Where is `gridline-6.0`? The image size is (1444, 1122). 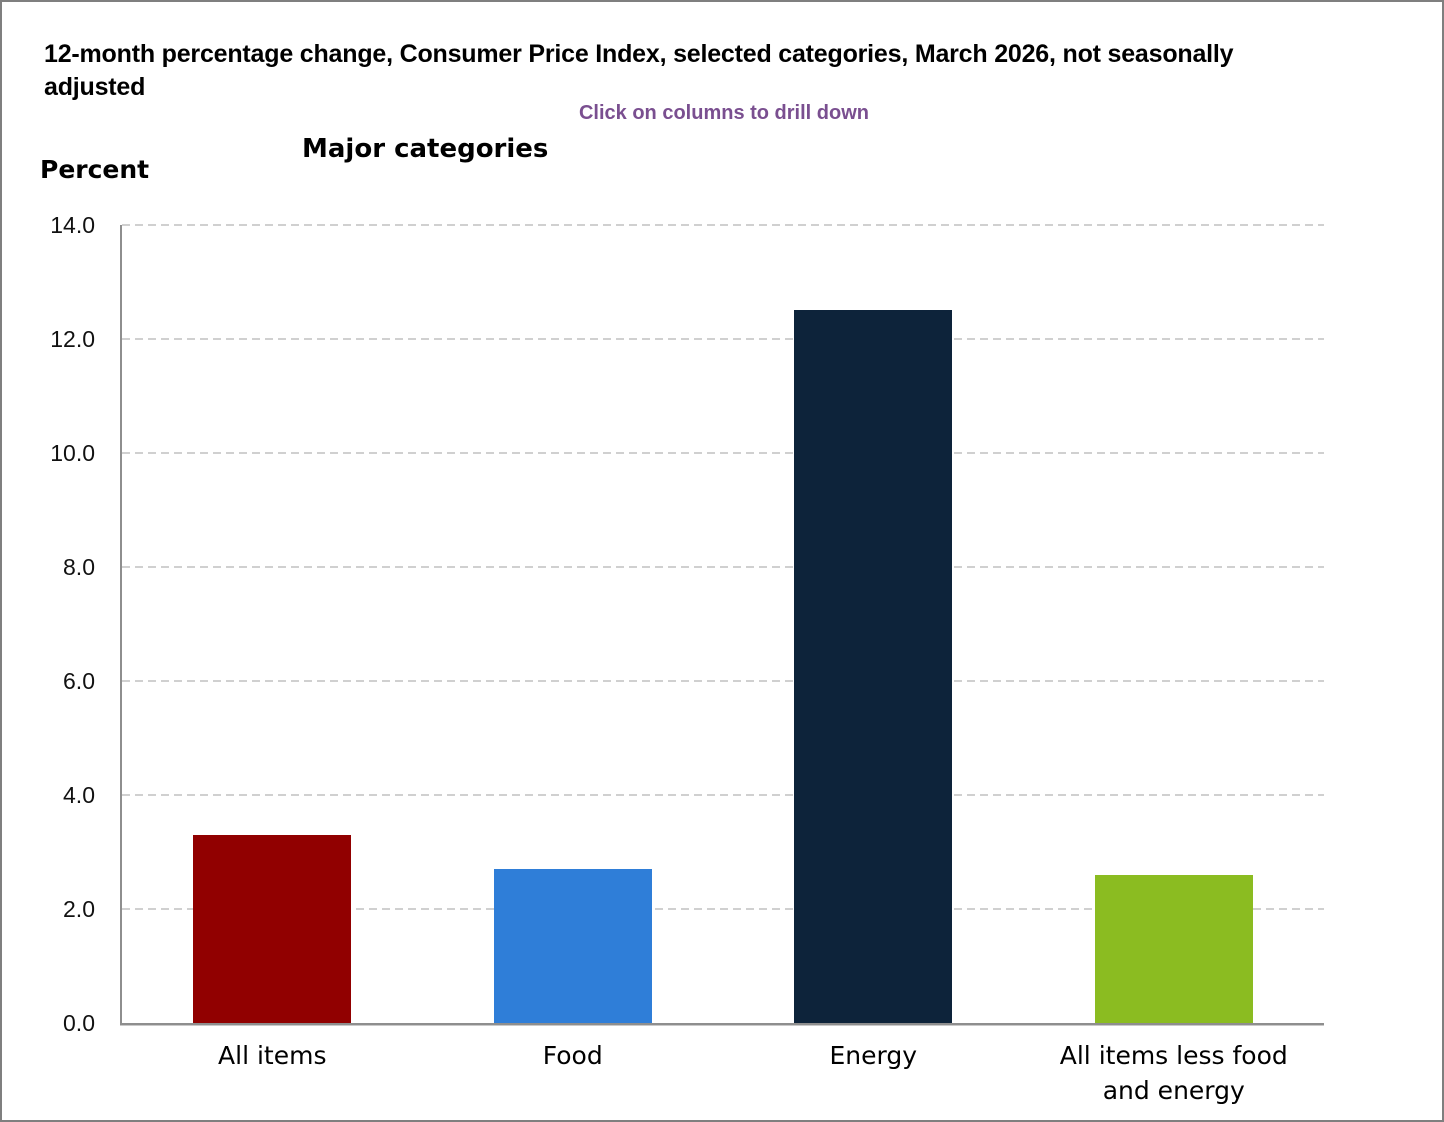
gridline-6.0 is located at coordinates (723, 681).